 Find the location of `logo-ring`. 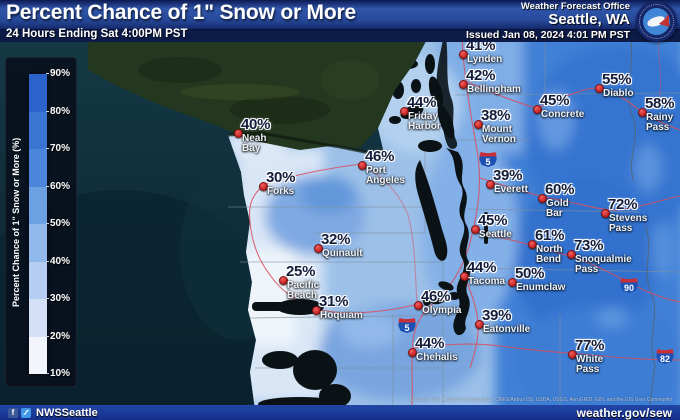

logo-ring is located at coordinates (656, 21).